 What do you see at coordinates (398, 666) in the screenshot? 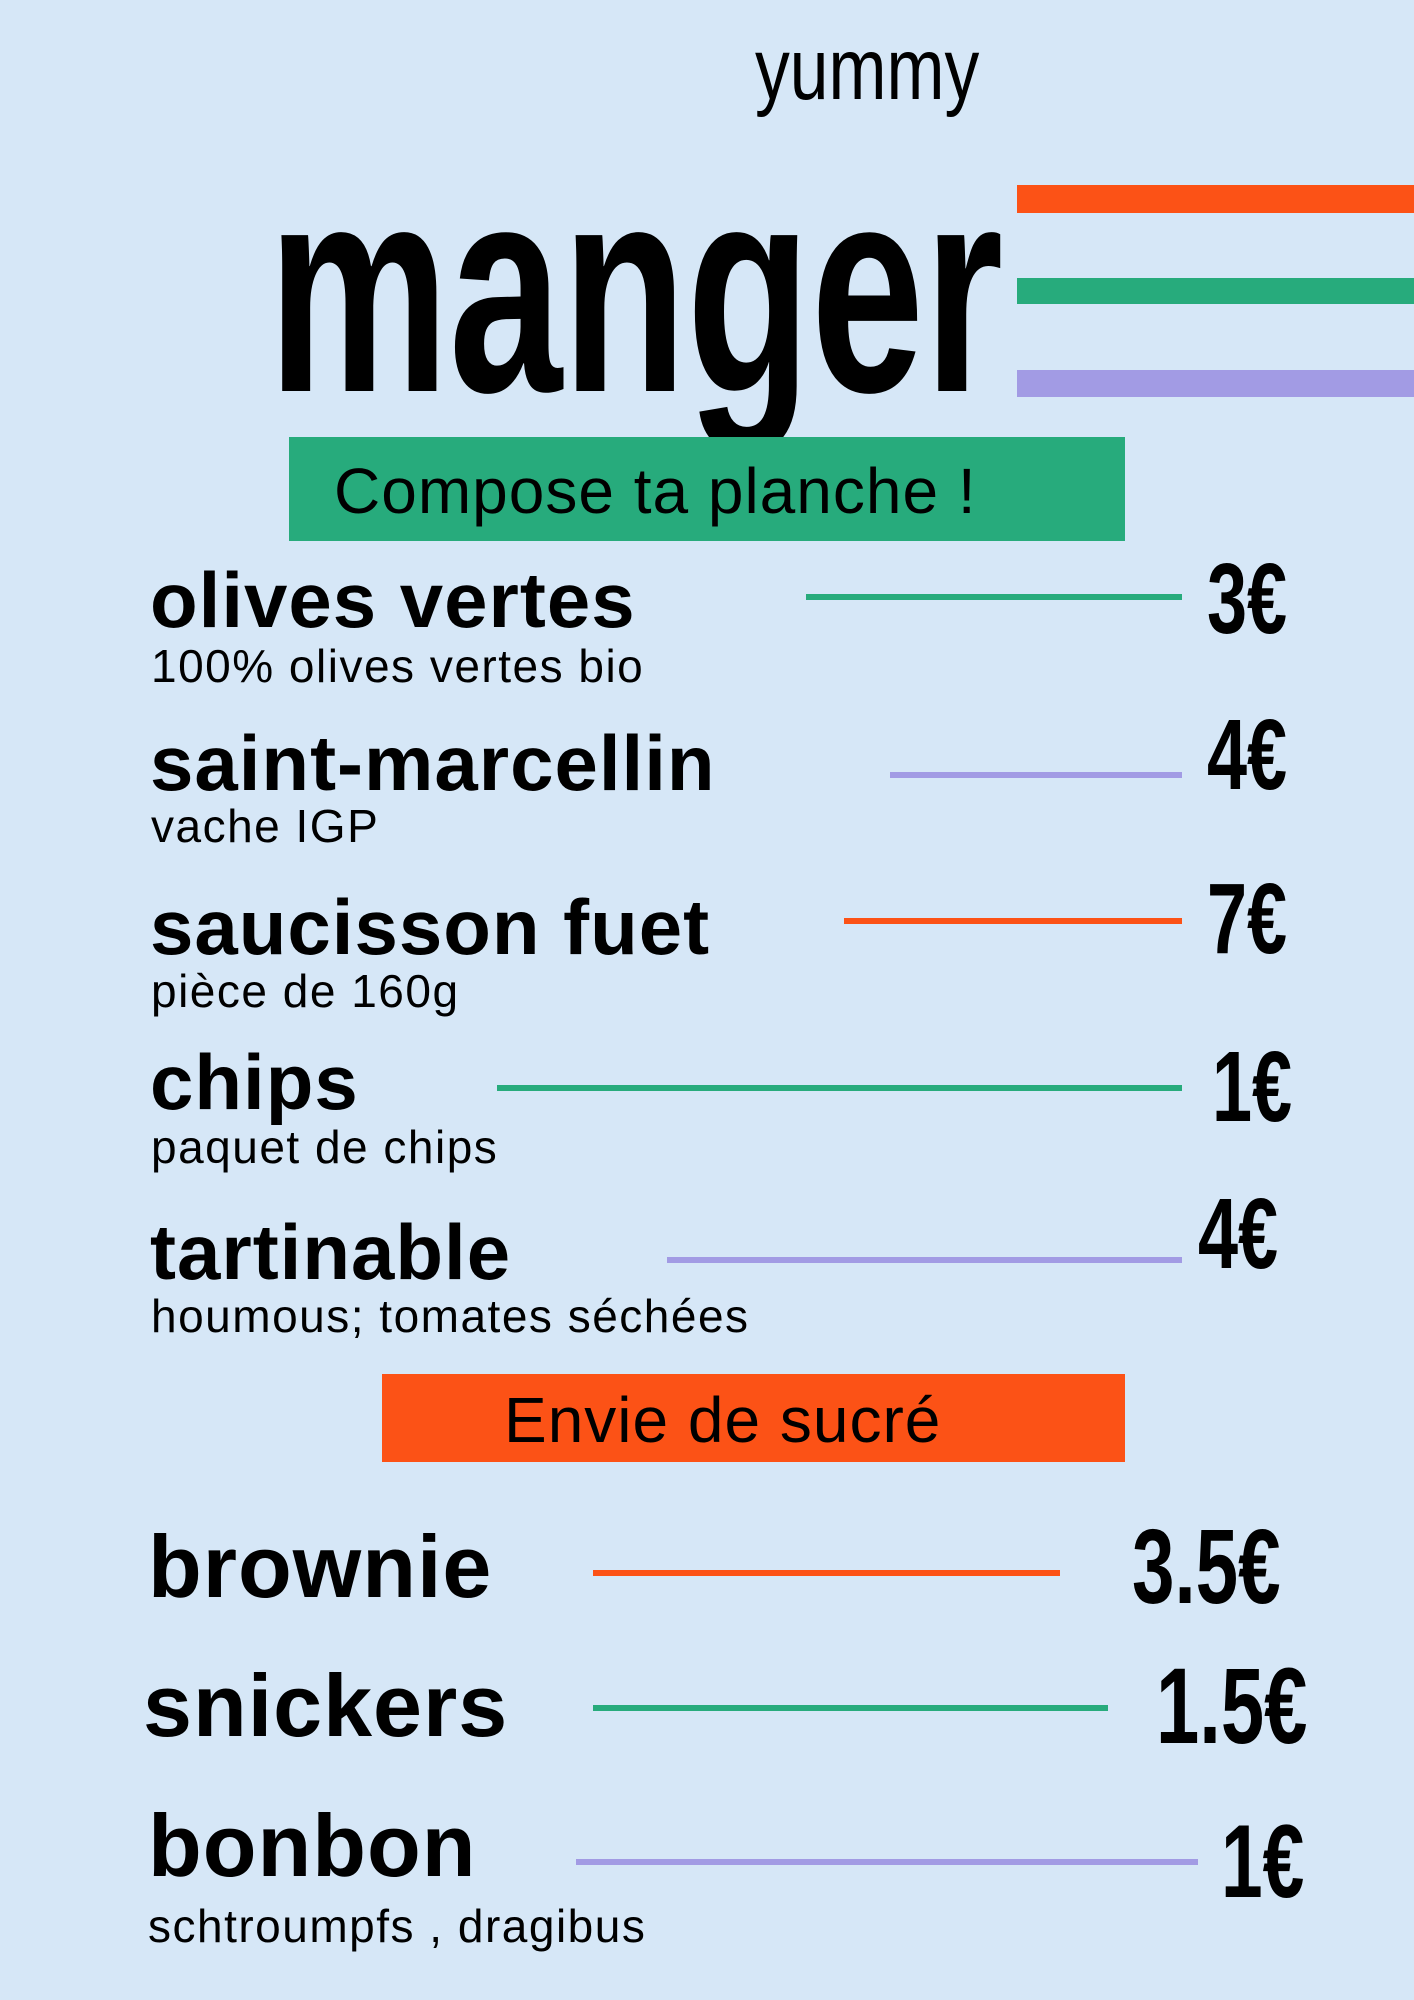
I see `item-description: 100% olives vertes bio` at bounding box center [398, 666].